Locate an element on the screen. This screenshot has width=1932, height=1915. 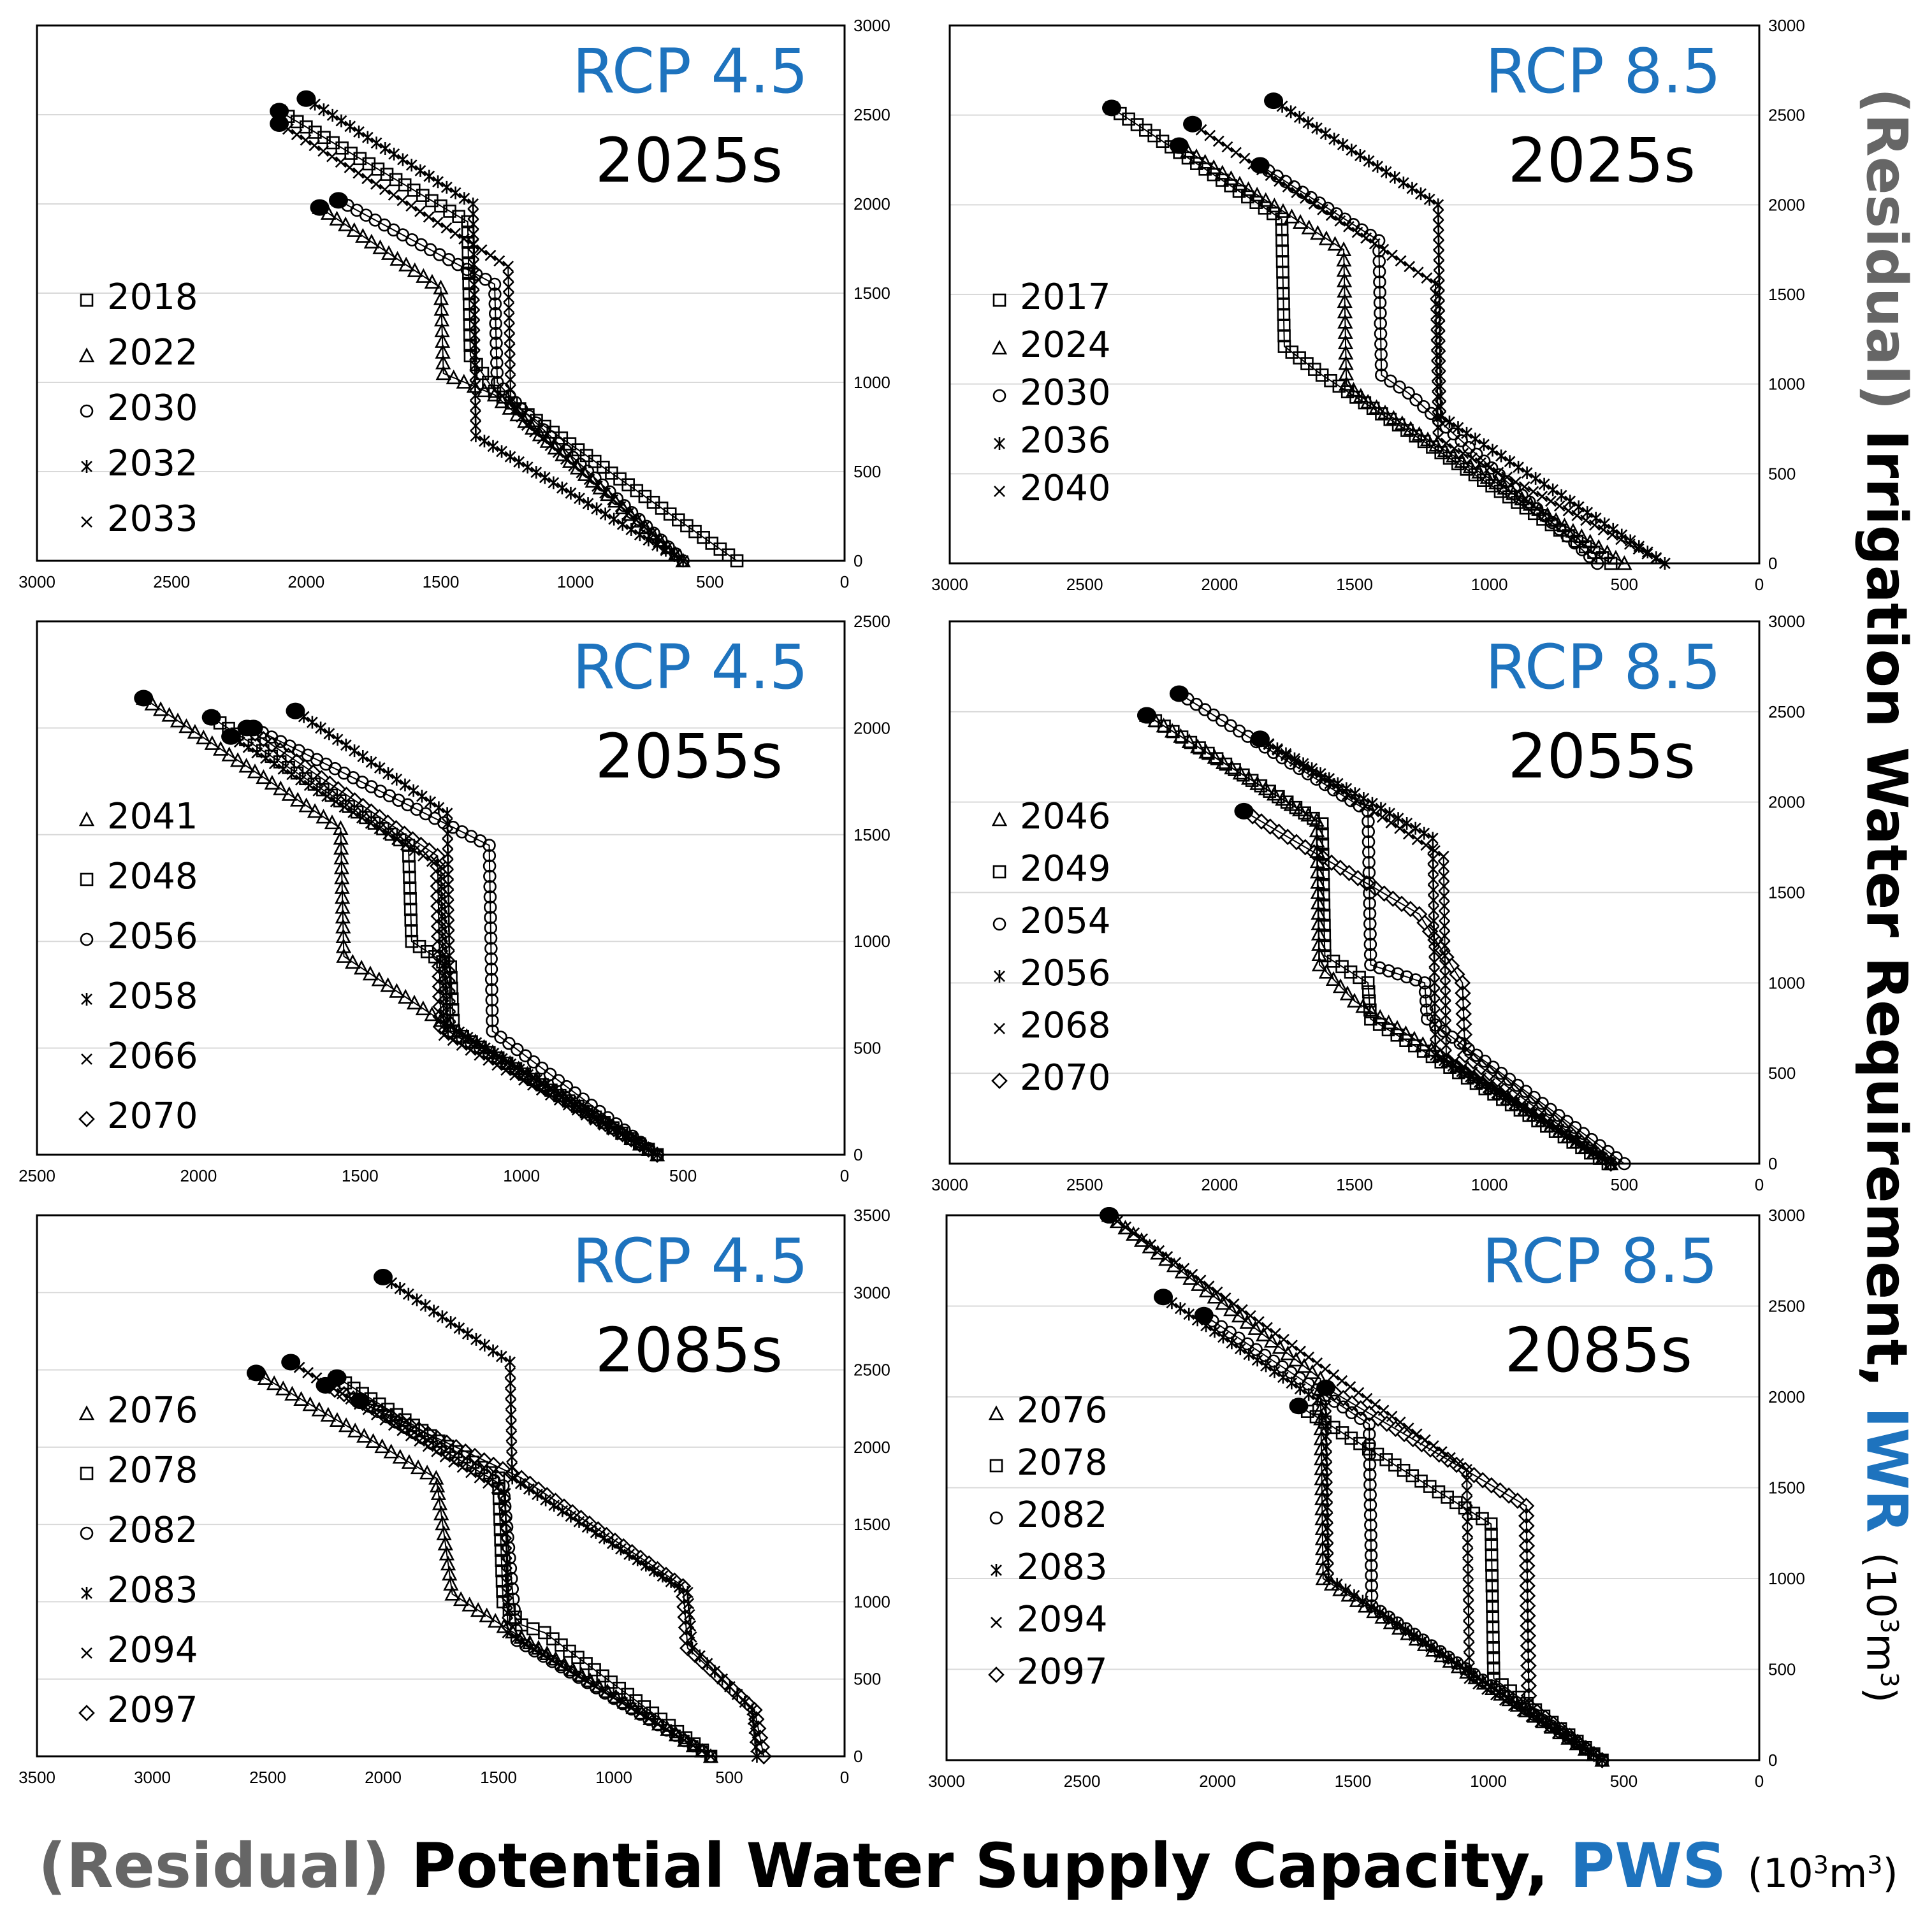
series-start-point is located at coordinates (211, 717).